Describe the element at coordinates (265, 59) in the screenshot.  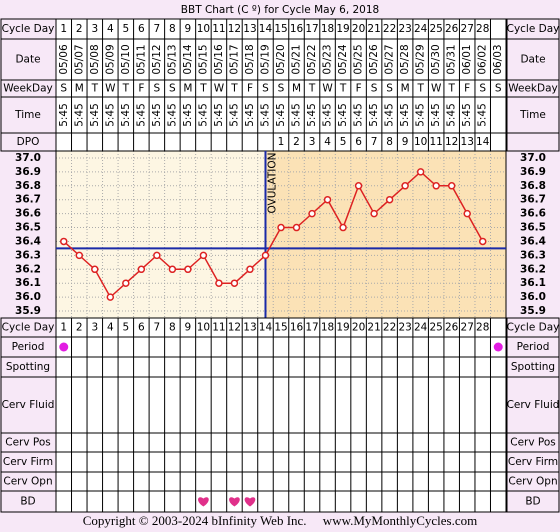
I see `date-cell: 05/19` at that location.